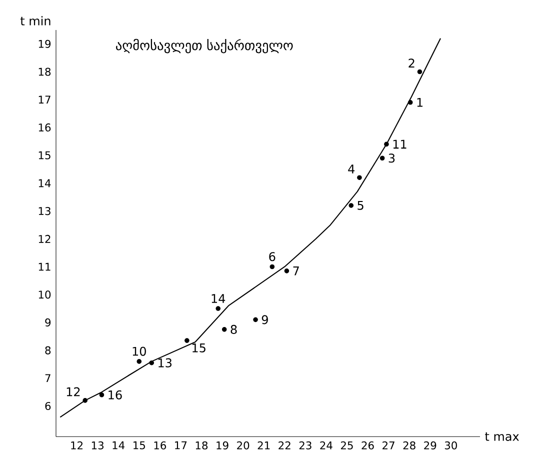 This screenshot has height=466, width=533. Describe the element at coordinates (233, 329) in the screenshot. I see `annotation: 8` at that location.